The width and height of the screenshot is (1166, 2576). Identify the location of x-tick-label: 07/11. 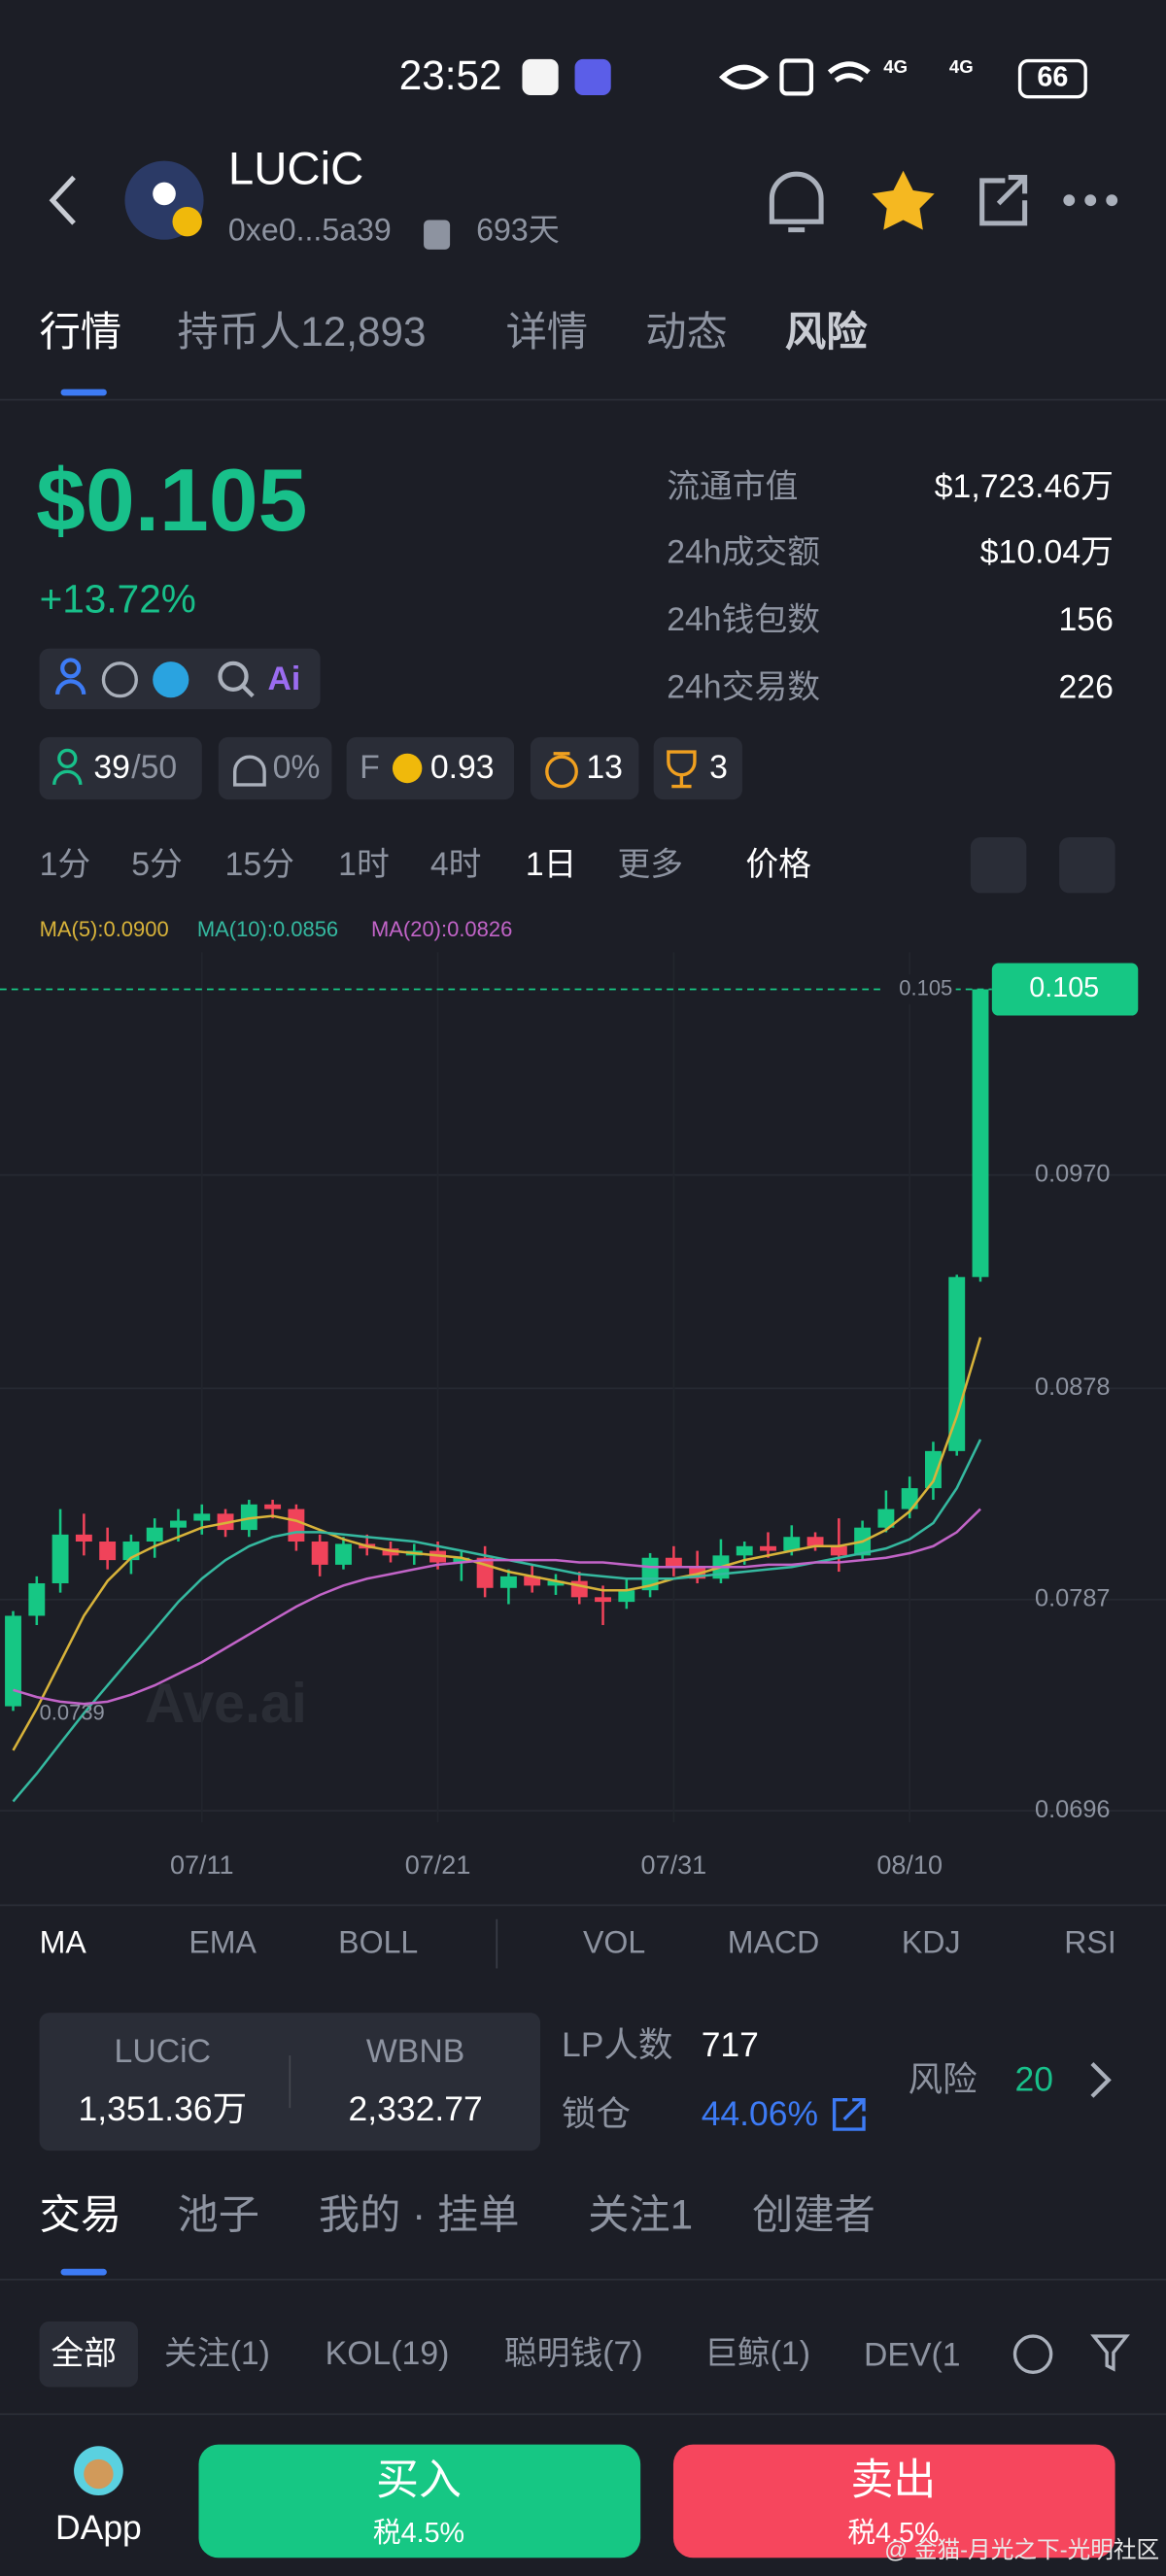
(202, 1865).